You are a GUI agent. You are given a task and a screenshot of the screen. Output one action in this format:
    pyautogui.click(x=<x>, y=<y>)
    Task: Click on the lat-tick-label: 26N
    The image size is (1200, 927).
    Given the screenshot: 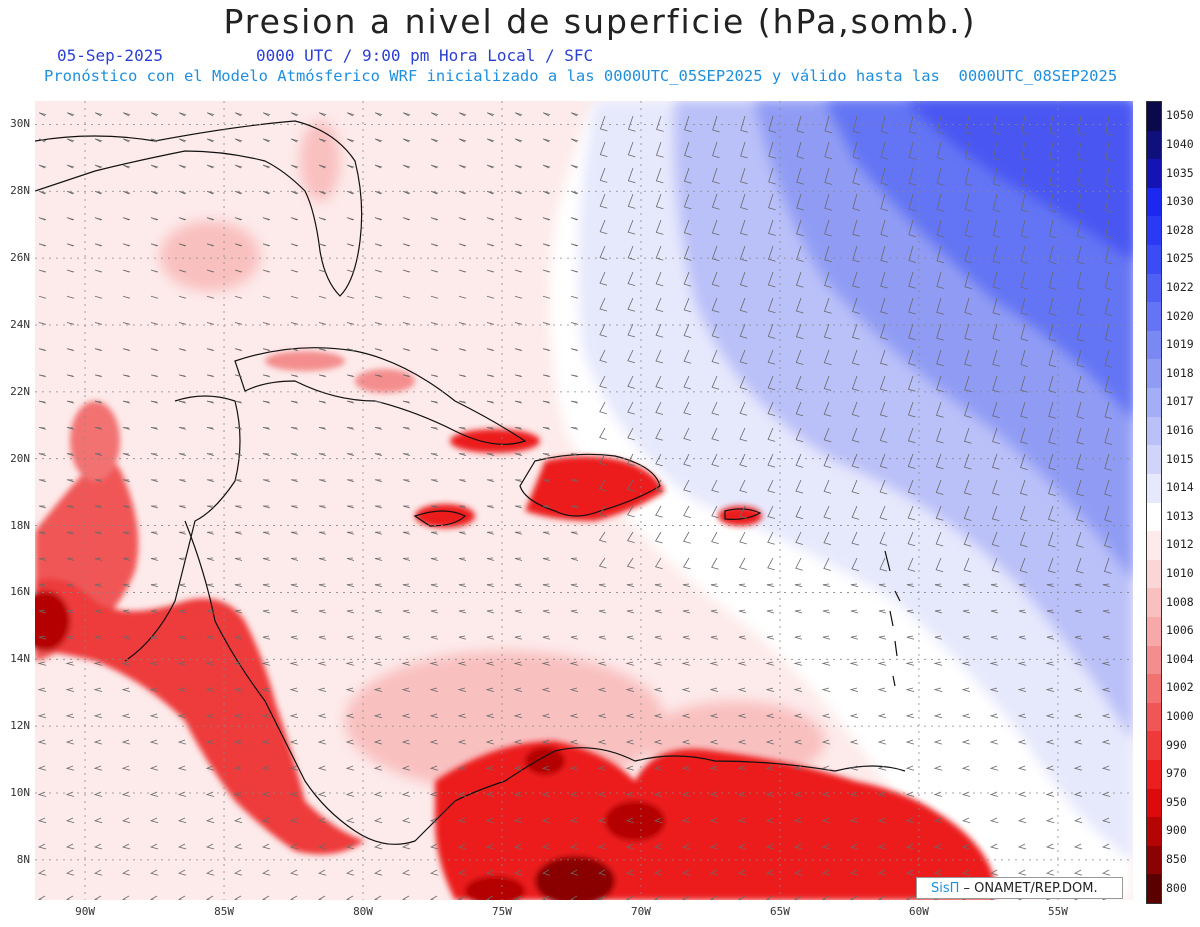 What is the action you would take?
    pyautogui.click(x=20, y=258)
    